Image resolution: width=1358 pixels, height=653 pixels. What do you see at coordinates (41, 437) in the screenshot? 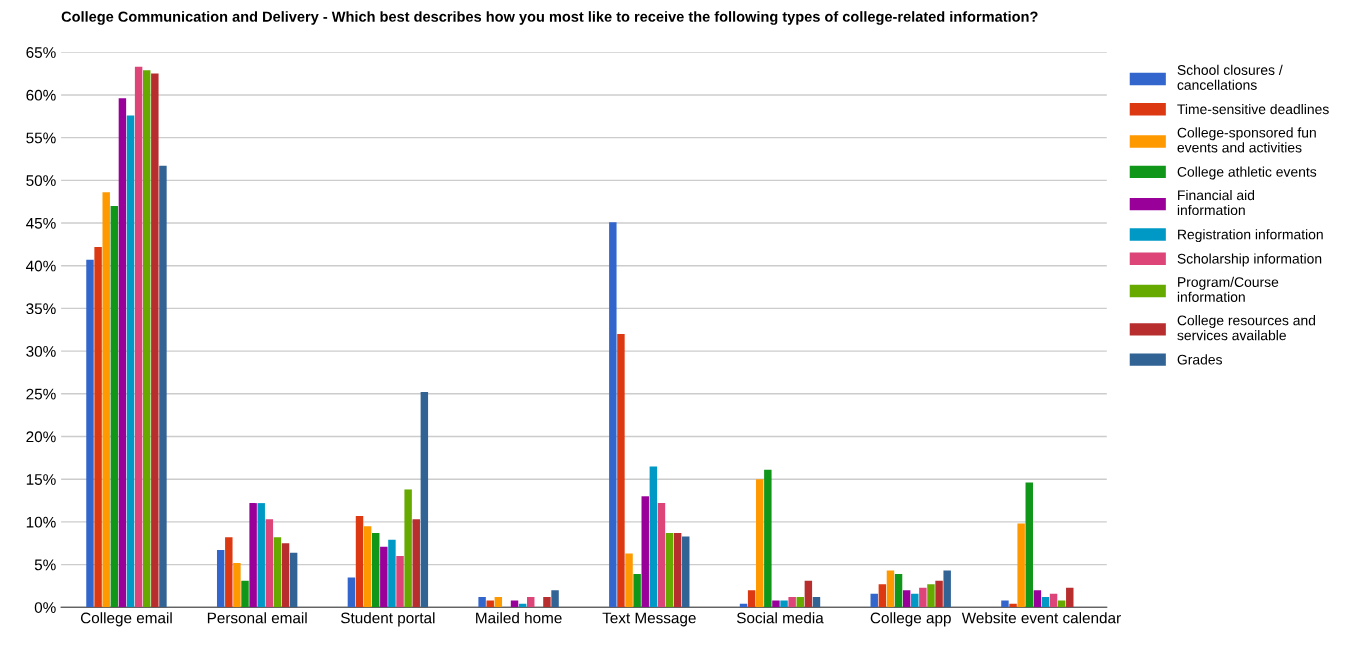
I see `y-tick-label: 20%` at bounding box center [41, 437].